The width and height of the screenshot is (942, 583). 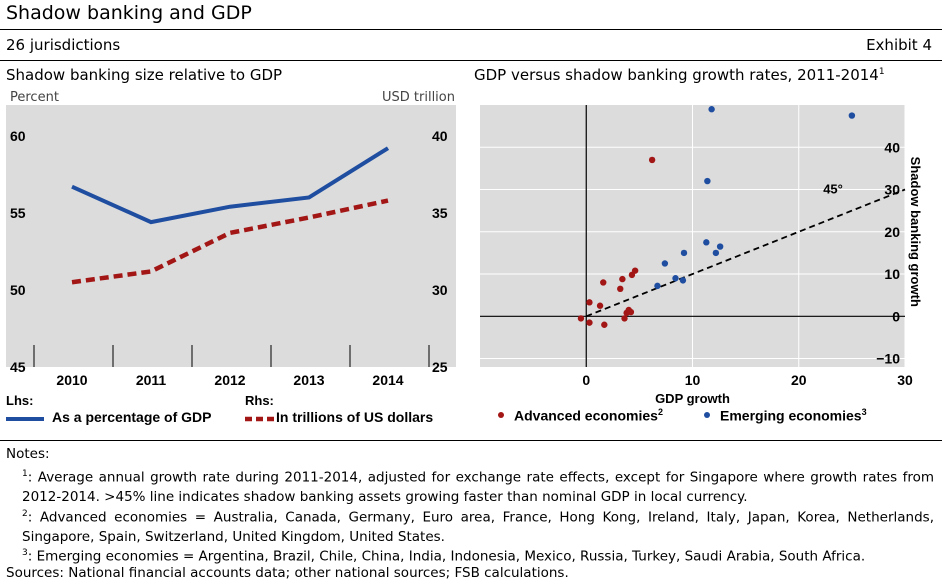 What do you see at coordinates (151, 378) in the screenshot?
I see `x-tick-label: 2011` at bounding box center [151, 378].